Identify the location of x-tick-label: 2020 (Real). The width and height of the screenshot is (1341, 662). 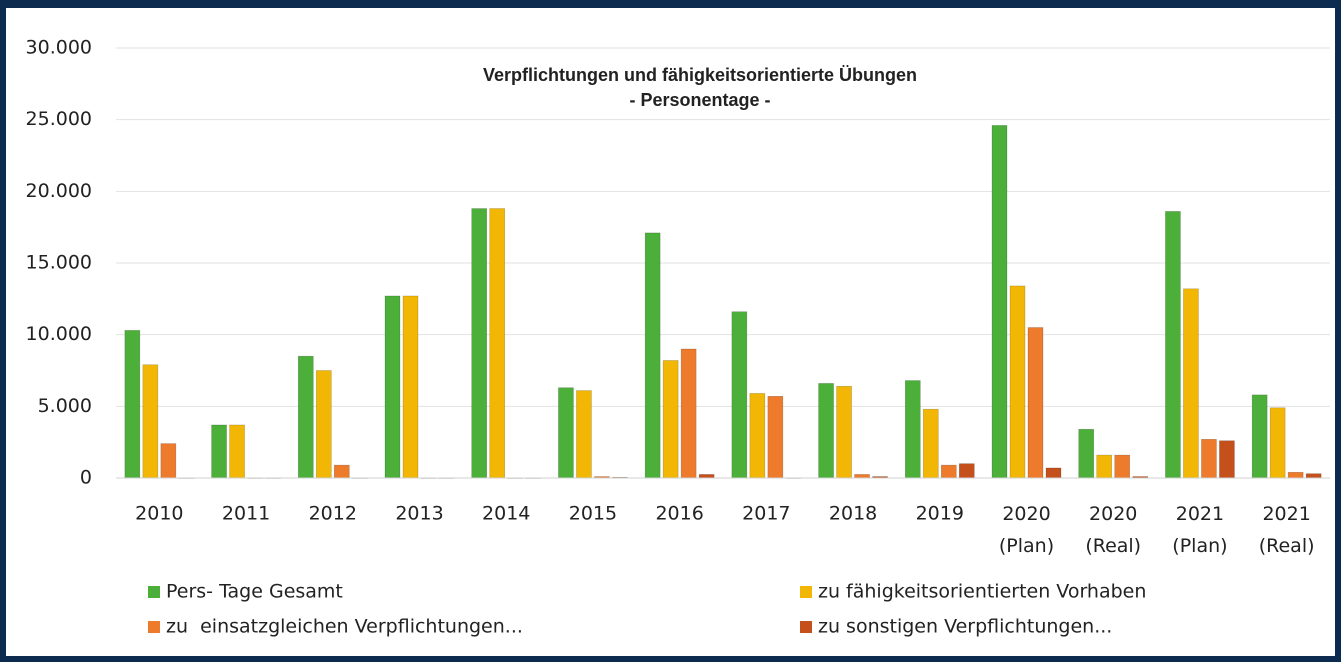
(1113, 530).